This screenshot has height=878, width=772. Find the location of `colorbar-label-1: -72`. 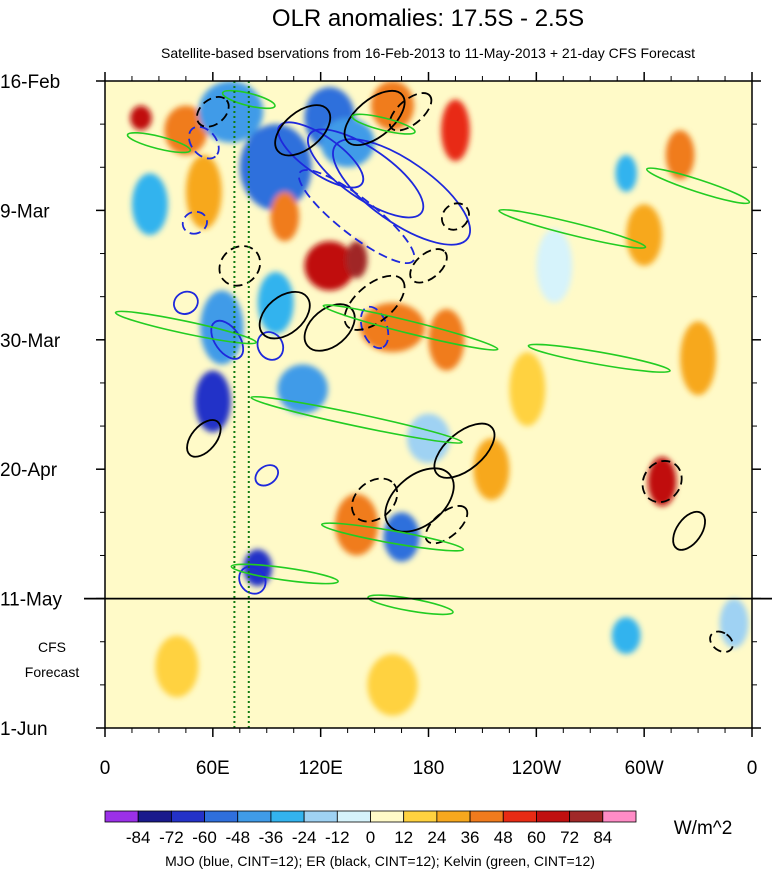

colorbar-label-1: -72 is located at coordinates (171, 837).